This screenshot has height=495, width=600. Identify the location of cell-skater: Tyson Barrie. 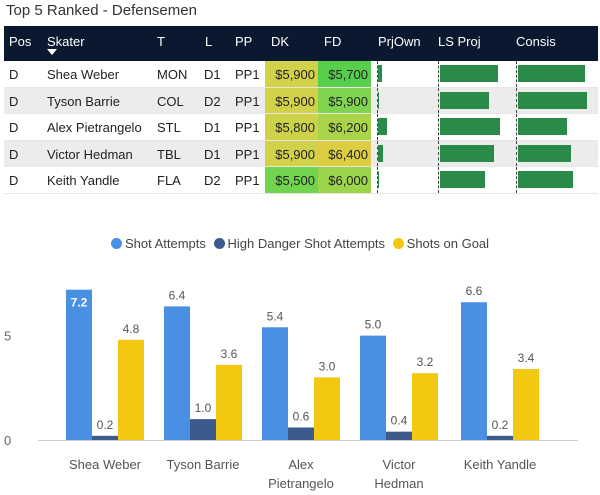
(83, 101).